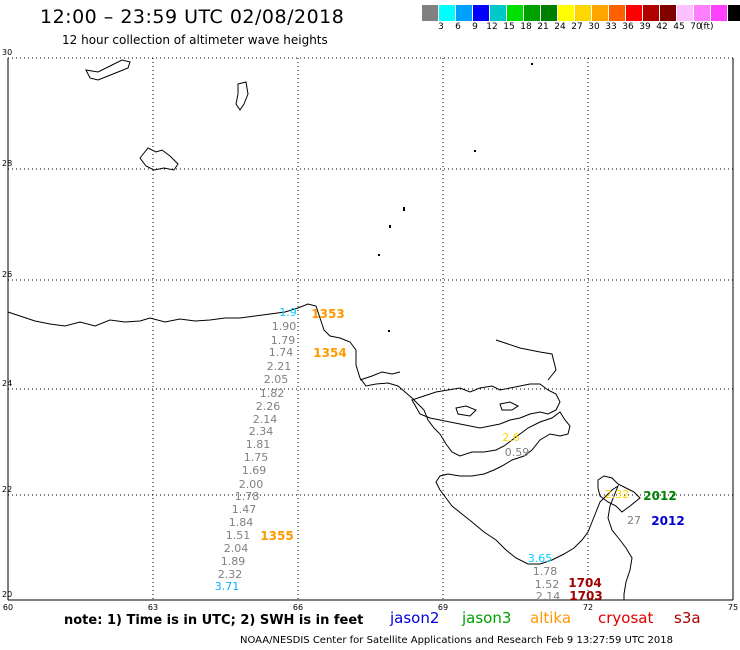 The image size is (740, 650). Describe the element at coordinates (7, 274) in the screenshot. I see `latitude-tick-label: 26` at that location.